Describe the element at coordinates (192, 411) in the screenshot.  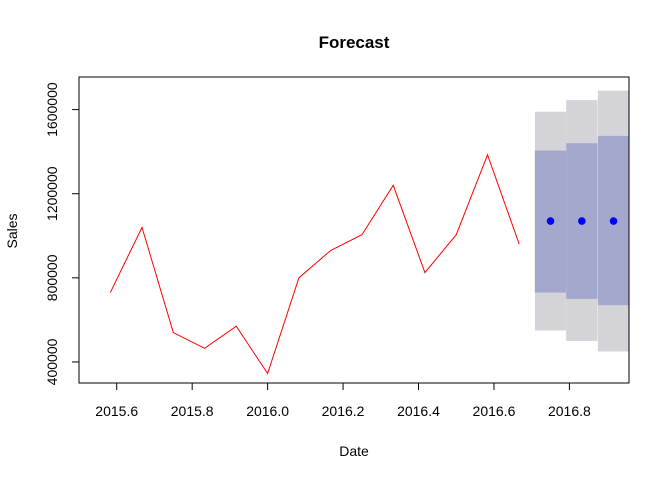
I see `x-tick-label: 2015.8` at that location.